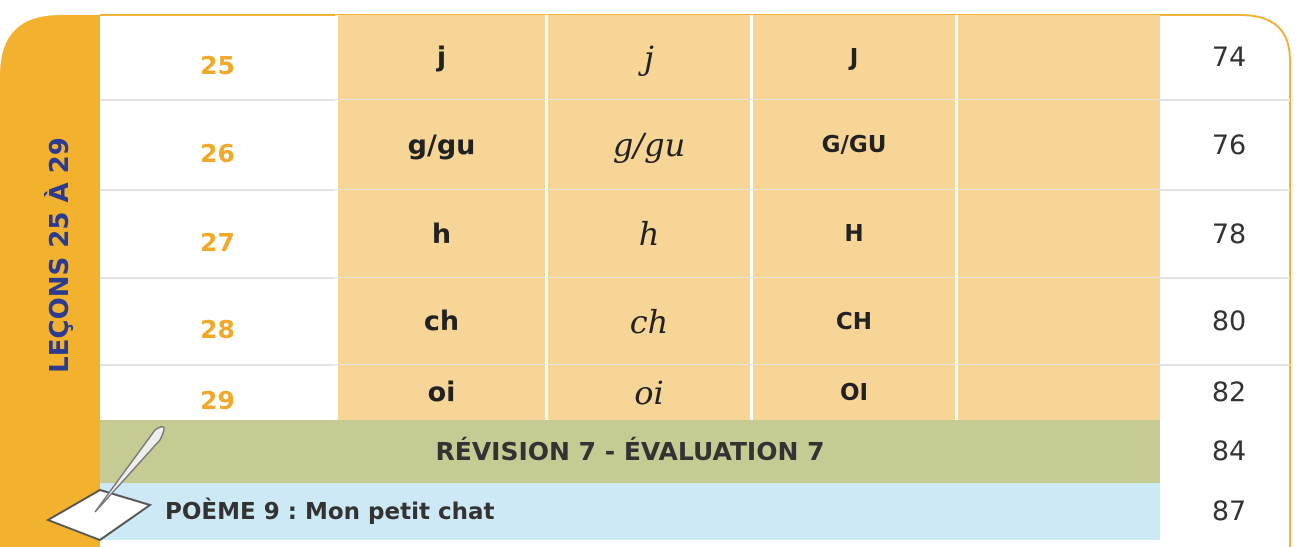  Describe the element at coordinates (1229, 145) in the screenshot. I see `page-number: 76` at that location.